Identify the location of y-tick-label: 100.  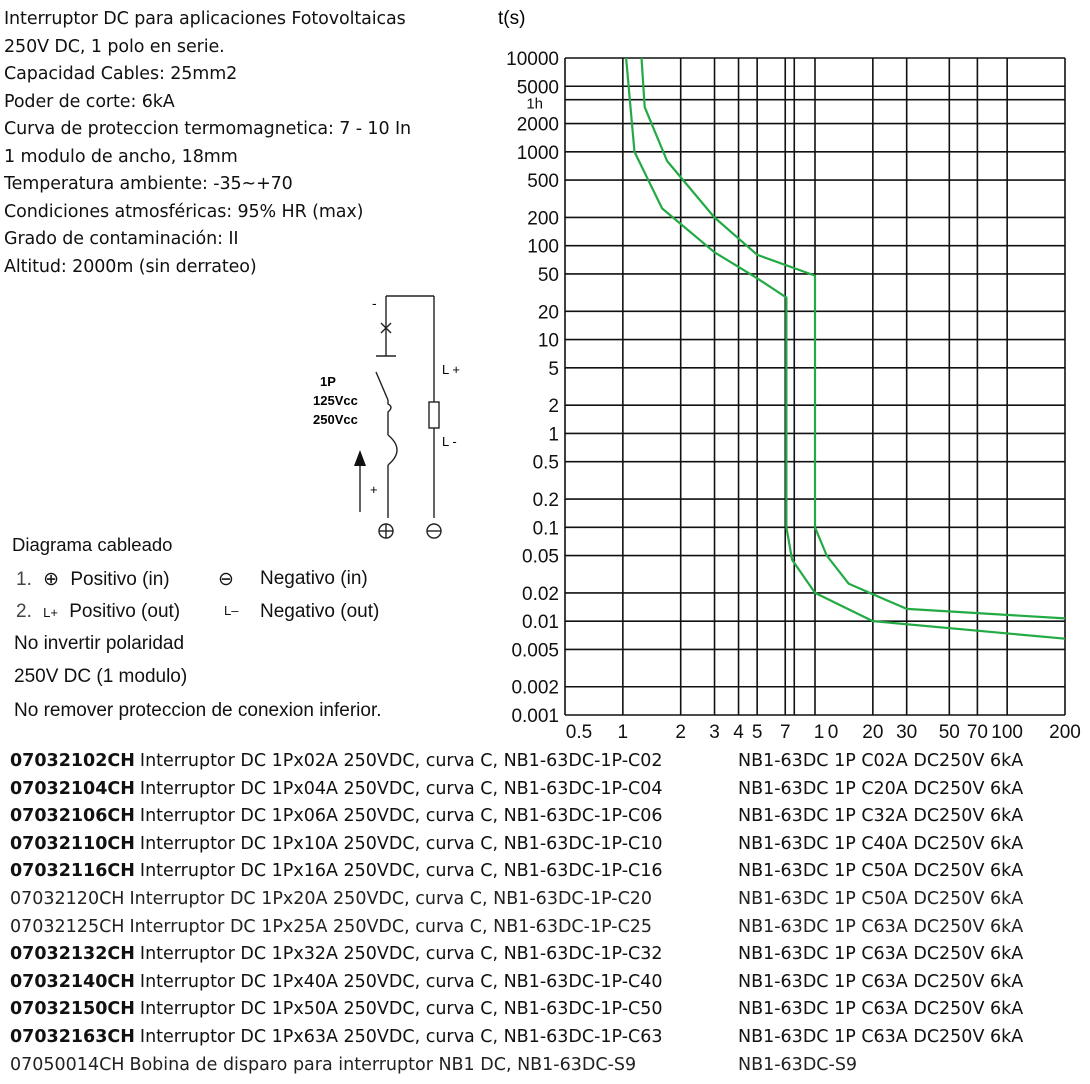
(543, 247).